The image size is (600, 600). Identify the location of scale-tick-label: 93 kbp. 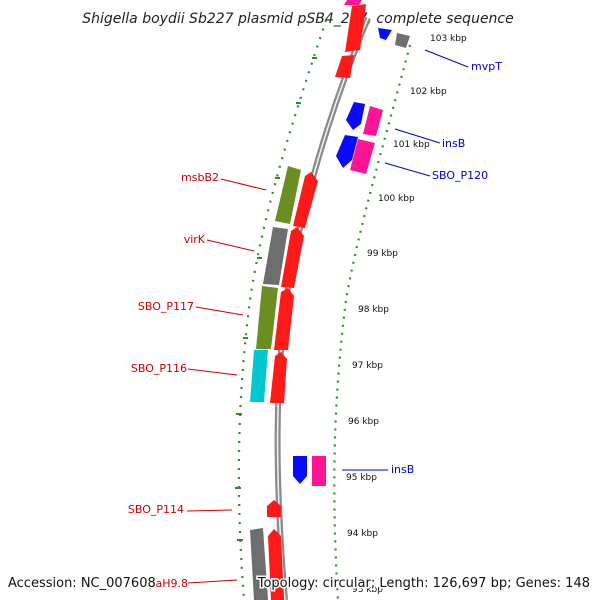
(367, 590).